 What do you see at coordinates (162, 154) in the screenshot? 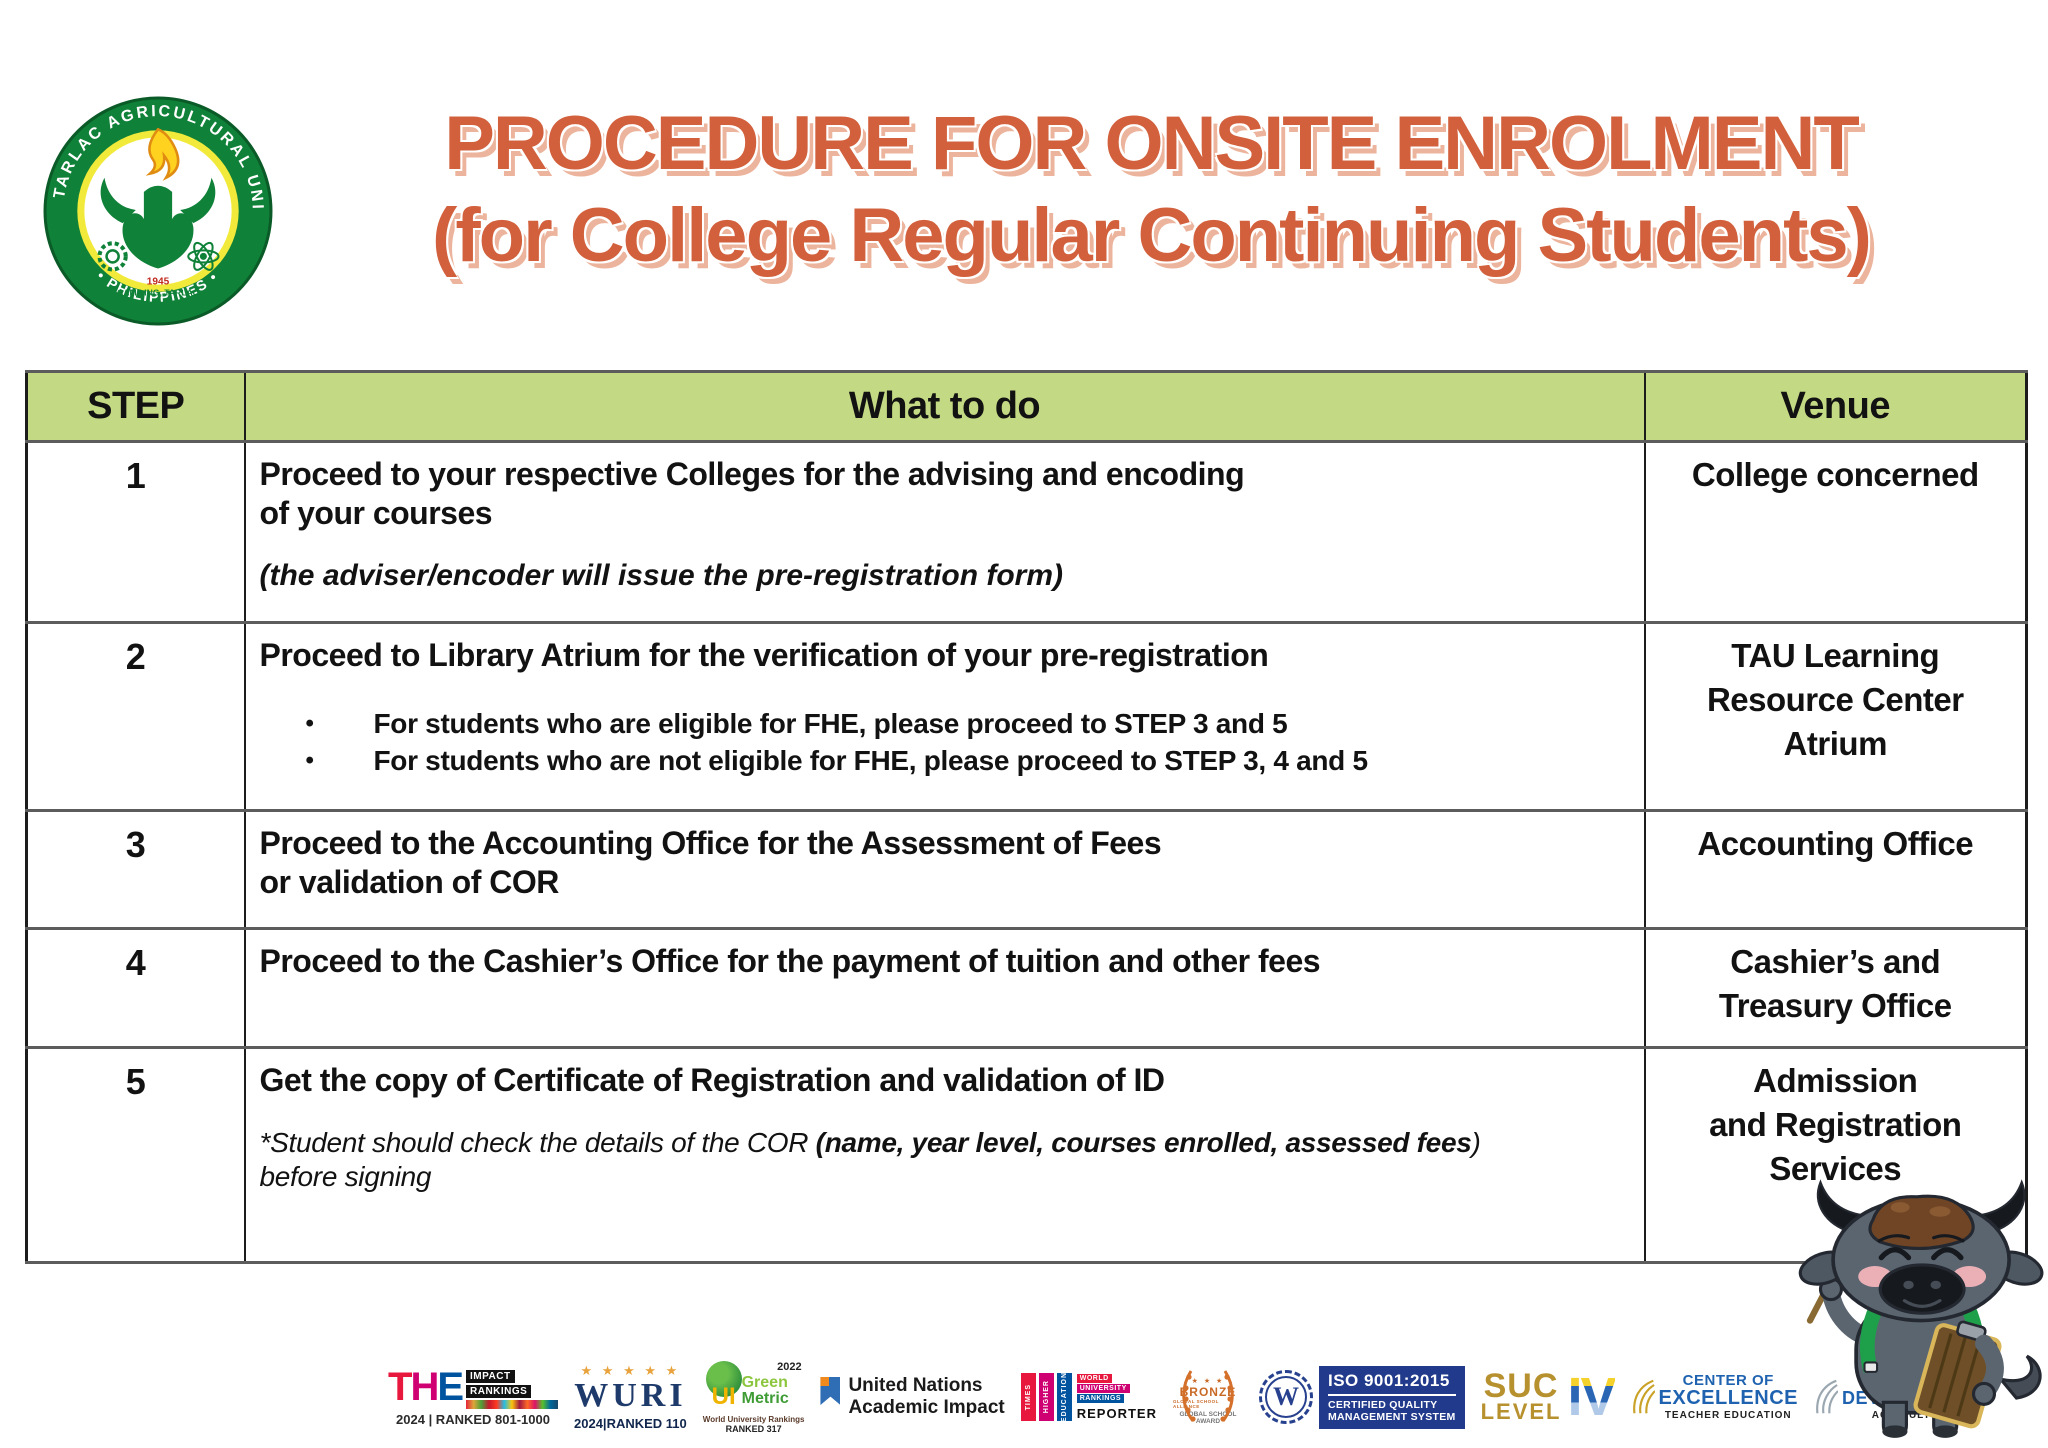
I see `seal-flame` at bounding box center [162, 154].